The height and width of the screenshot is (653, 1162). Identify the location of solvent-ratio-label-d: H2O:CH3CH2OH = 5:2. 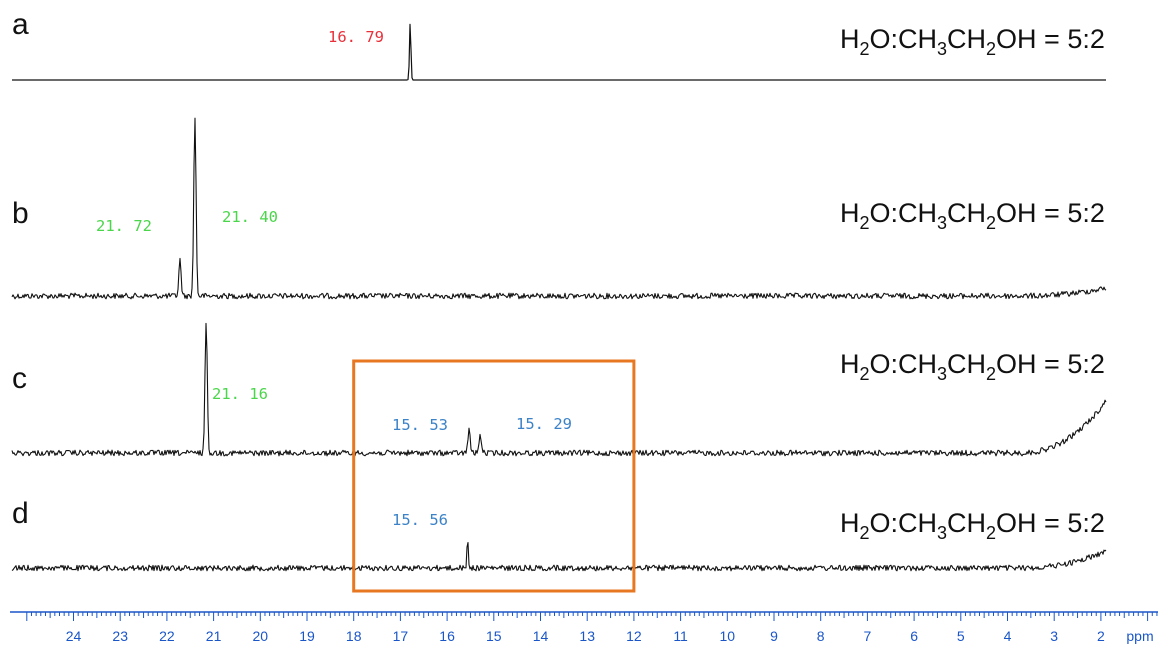
(972, 525).